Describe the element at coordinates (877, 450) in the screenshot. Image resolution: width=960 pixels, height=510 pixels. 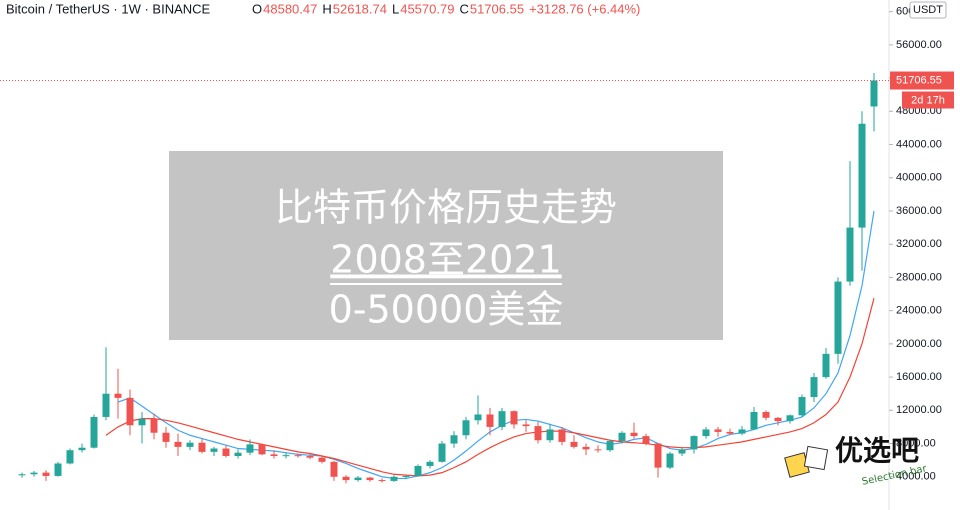
I see `logo-title: 优选吧` at that location.